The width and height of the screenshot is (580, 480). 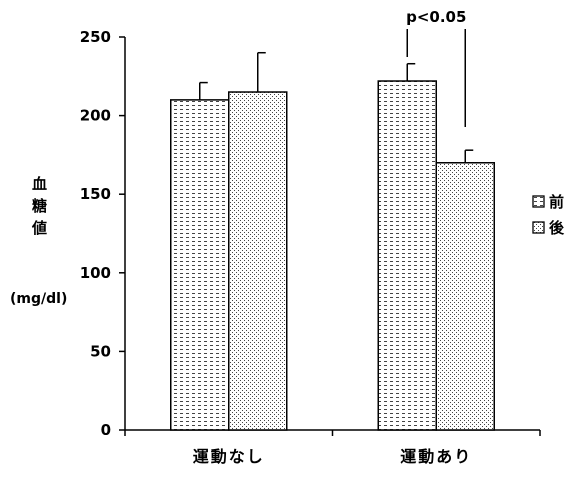 What do you see at coordinates (436, 17) in the screenshot?
I see `significance-label: p<0.05` at bounding box center [436, 17].